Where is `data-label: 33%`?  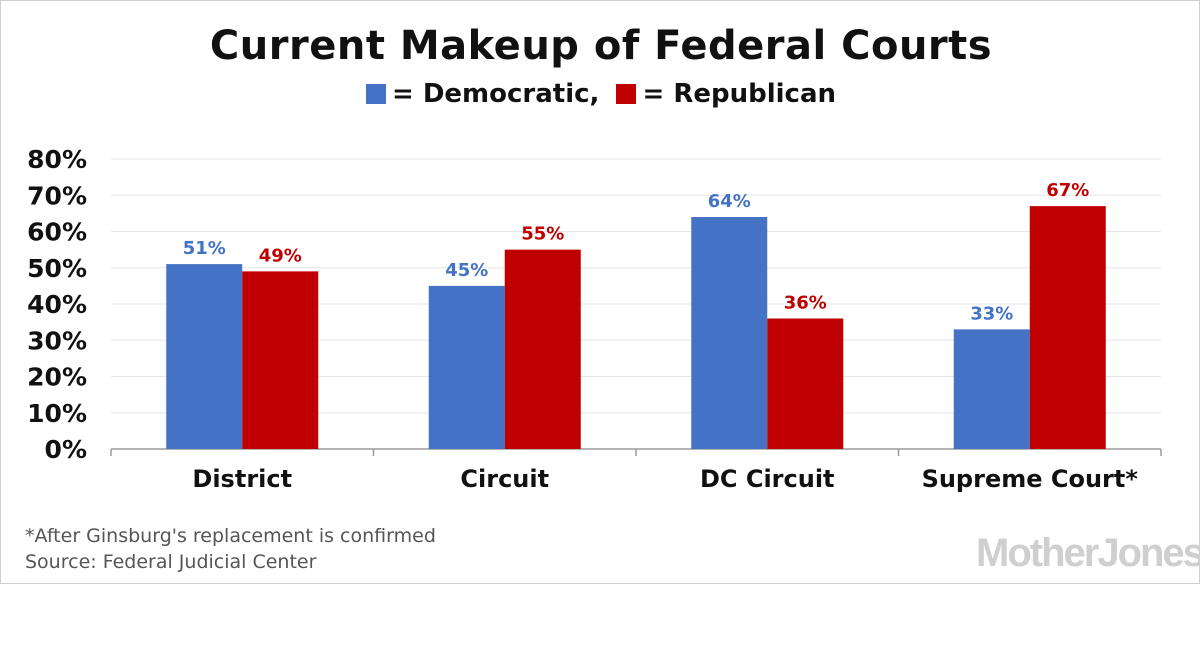 data-label: 33% is located at coordinates (991, 313).